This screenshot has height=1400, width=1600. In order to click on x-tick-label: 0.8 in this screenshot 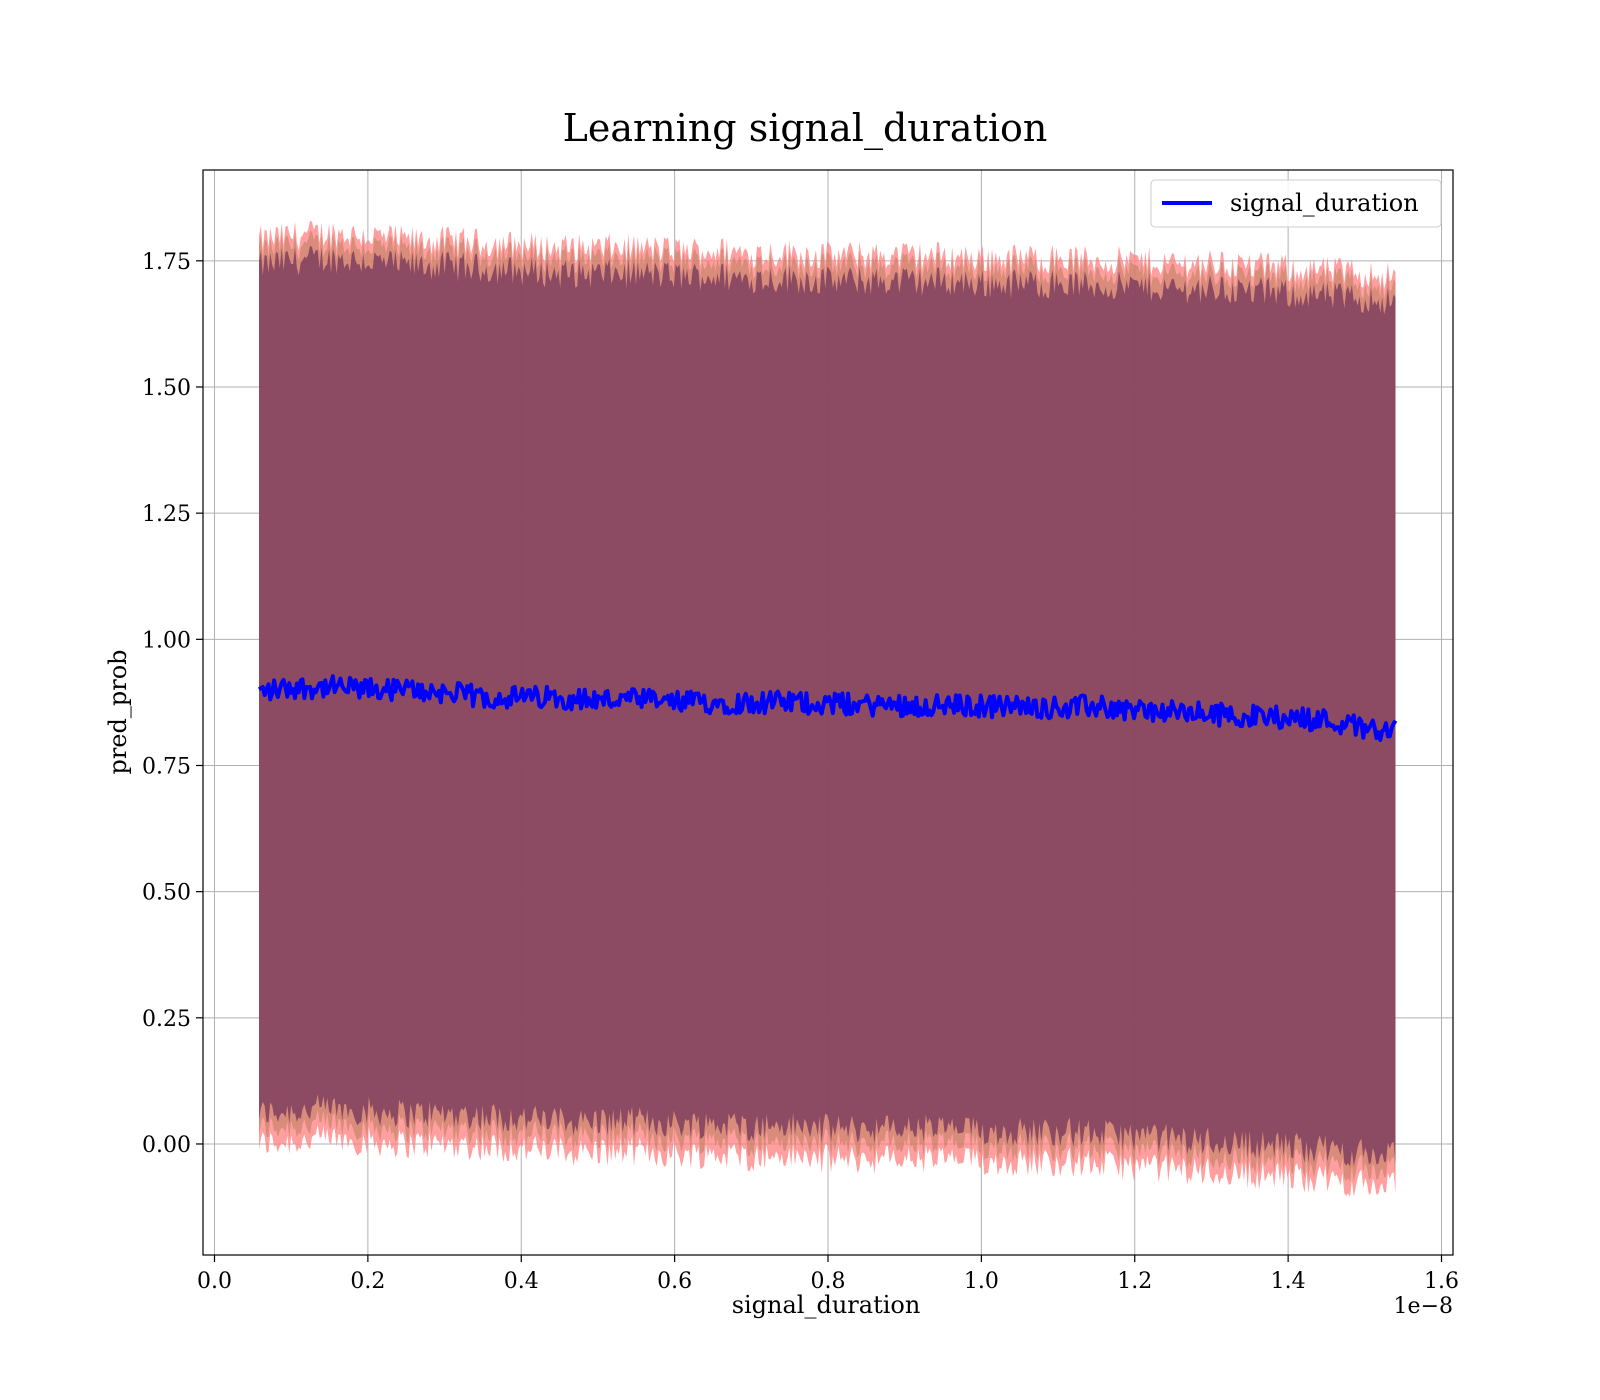, I will do `click(828, 1281)`.